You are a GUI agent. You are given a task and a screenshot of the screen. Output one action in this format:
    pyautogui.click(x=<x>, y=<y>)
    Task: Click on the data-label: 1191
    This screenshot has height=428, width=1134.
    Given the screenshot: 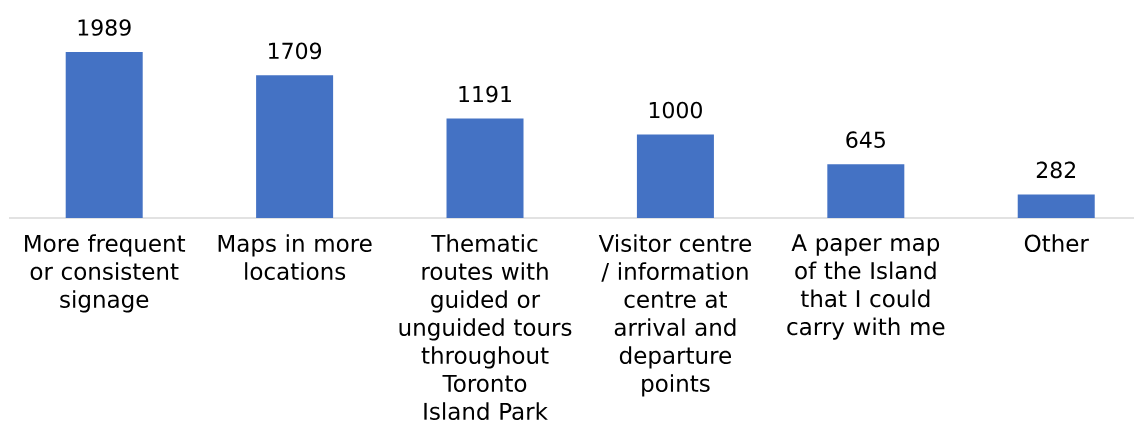 What is the action you would take?
    pyautogui.click(x=485, y=94)
    